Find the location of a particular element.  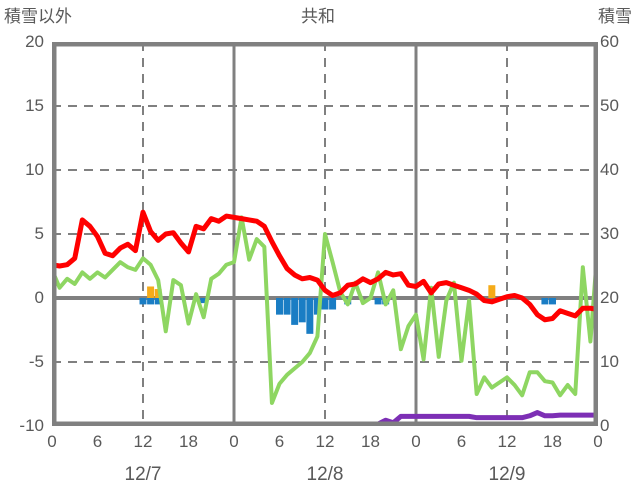

y-tick-left: 10 is located at coordinates (34, 169).